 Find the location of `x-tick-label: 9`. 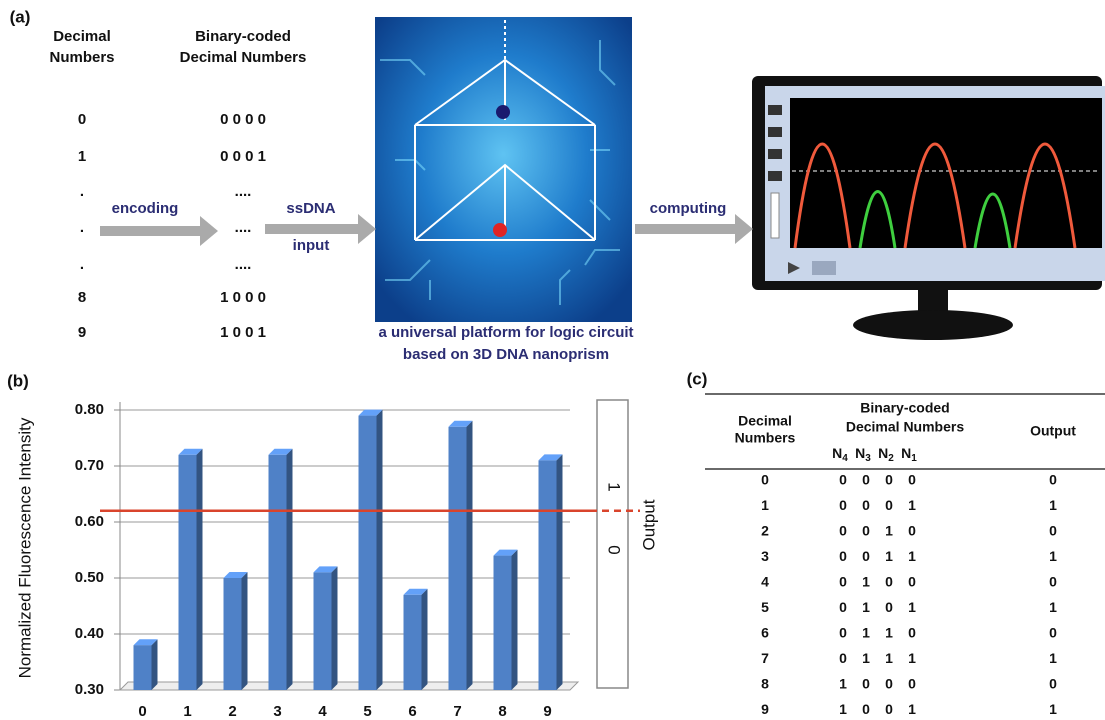

x-tick-label: 9 is located at coordinates (547, 711).